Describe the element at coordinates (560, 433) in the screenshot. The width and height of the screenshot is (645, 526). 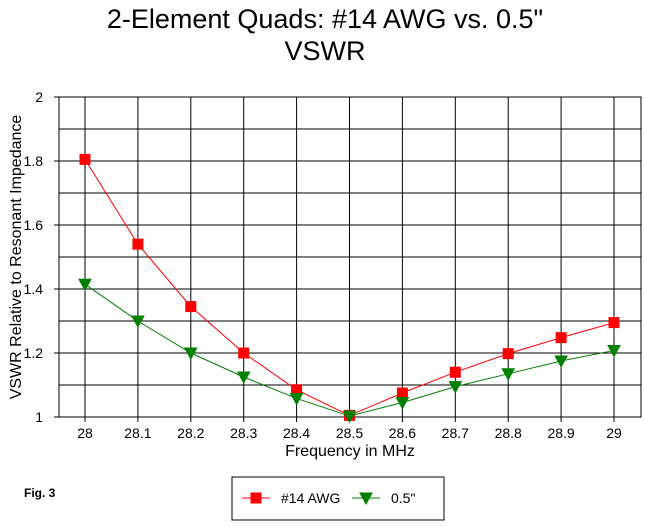
I see `x-tick-label: 28.9` at that location.